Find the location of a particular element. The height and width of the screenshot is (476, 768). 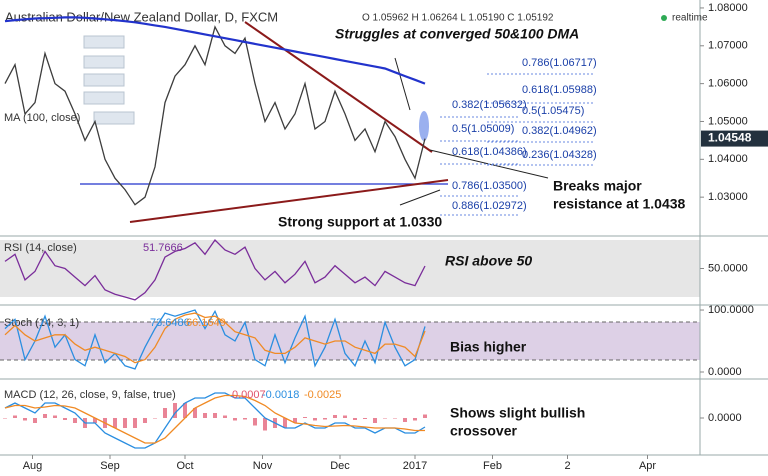

fib-label: 0.618(1.05988) is located at coordinates (559, 90).